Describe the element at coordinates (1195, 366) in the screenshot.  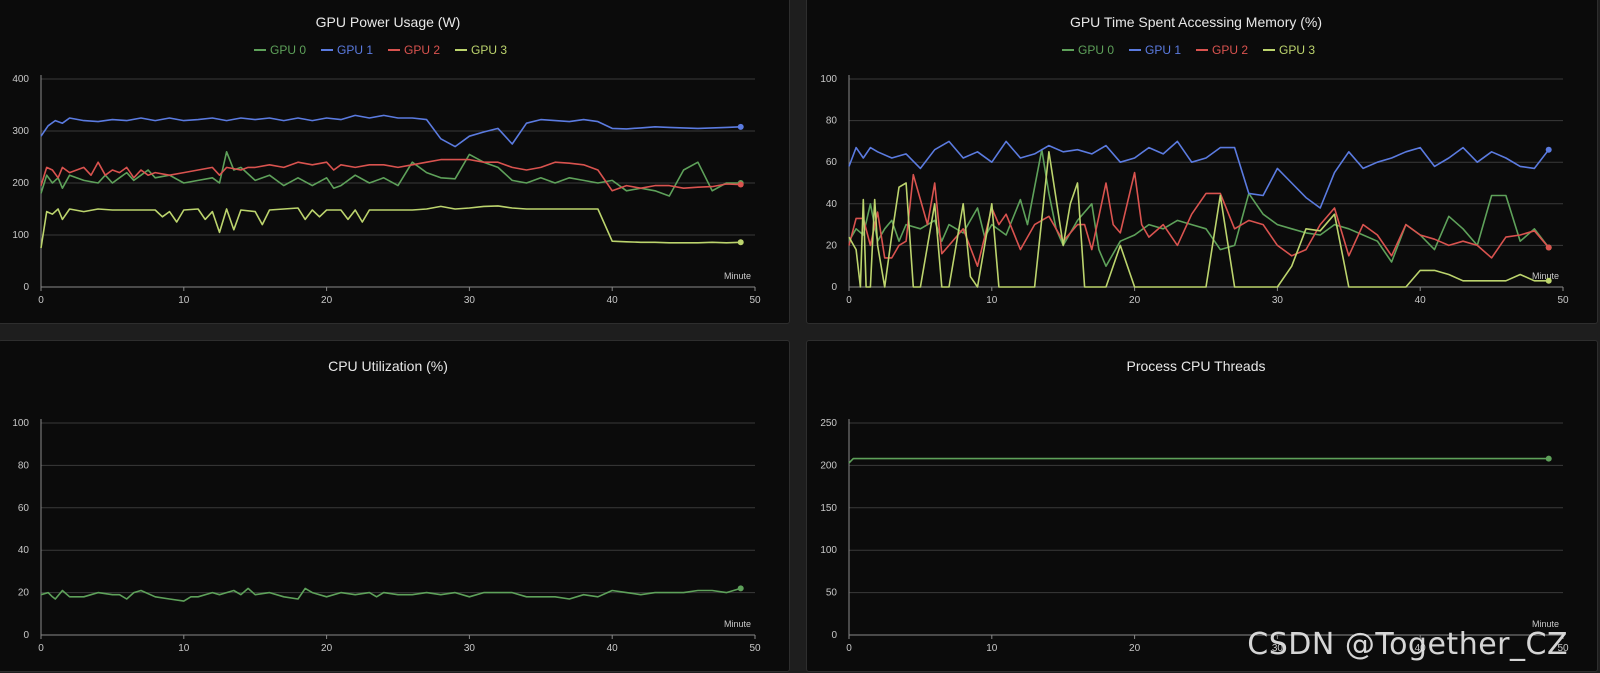
I see `chart-title: Process CPU Threads` at that location.